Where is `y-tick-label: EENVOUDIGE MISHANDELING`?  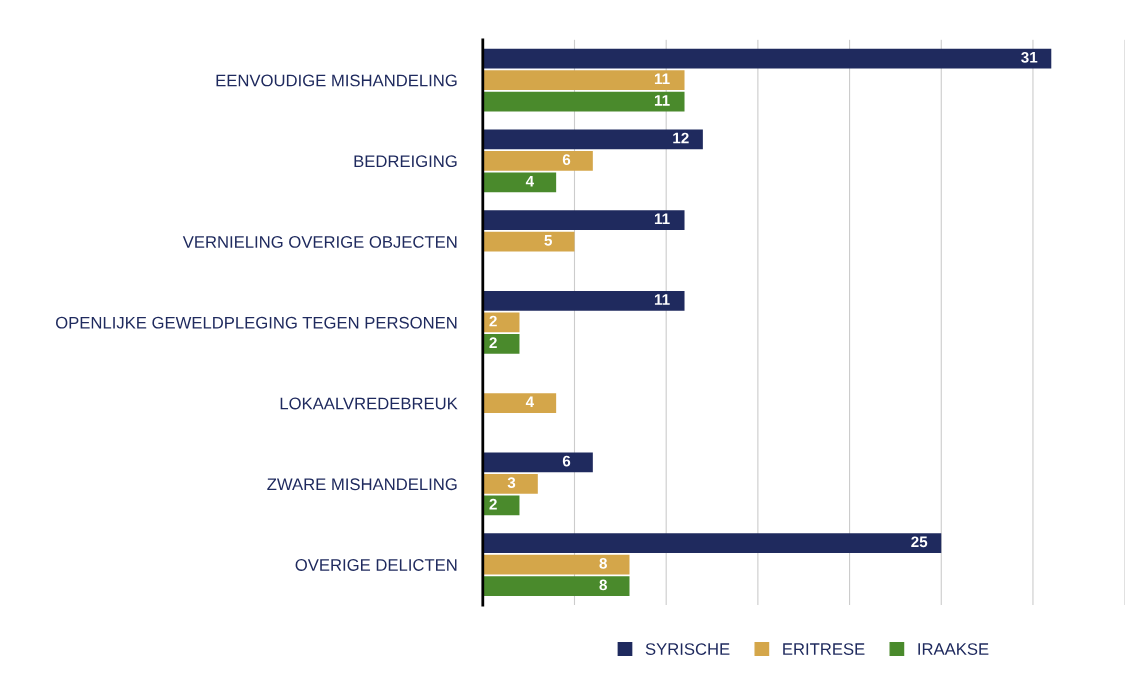
y-tick-label: EENVOUDIGE MISHANDELING is located at coordinates (336, 80).